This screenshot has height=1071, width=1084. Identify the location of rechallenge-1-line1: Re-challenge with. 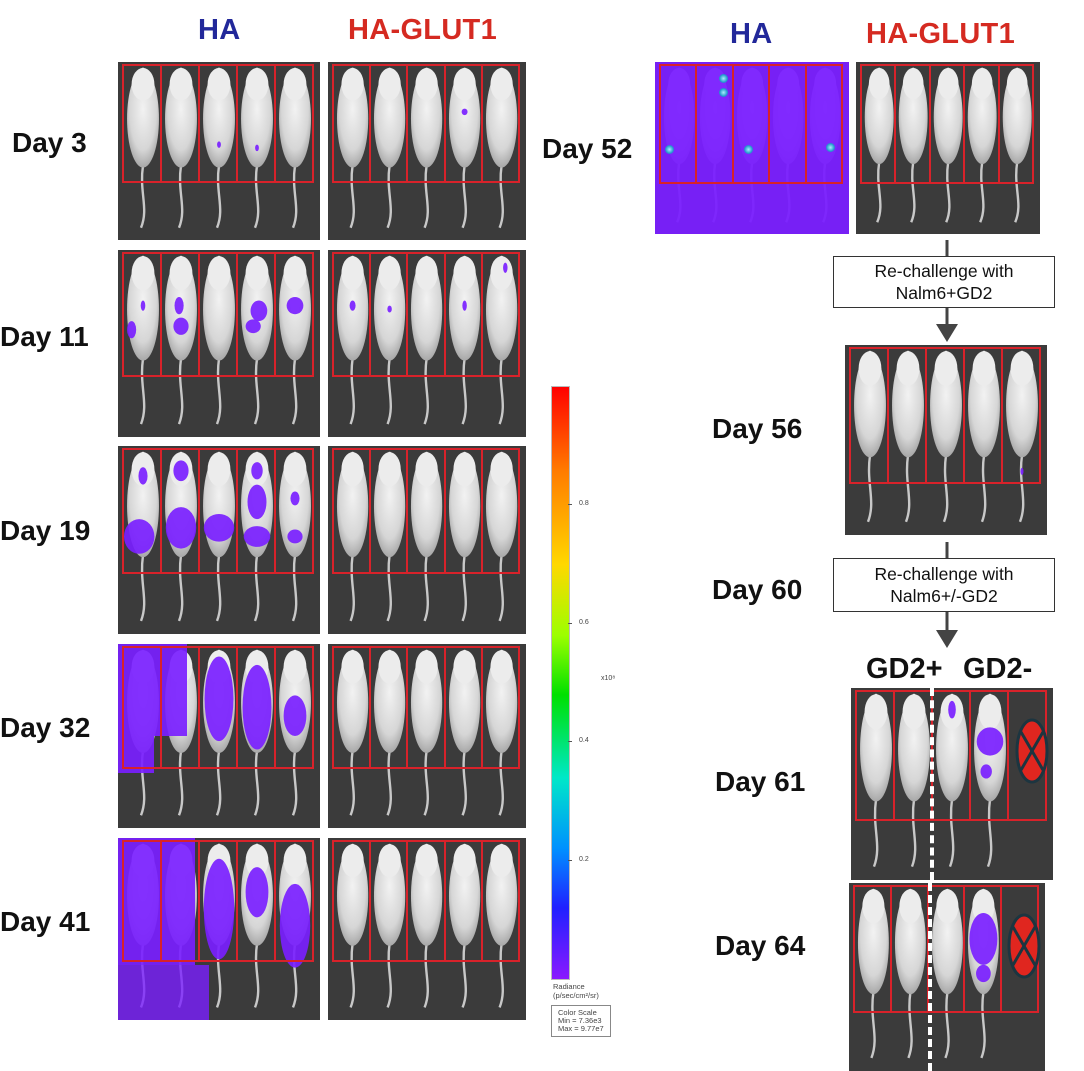
(944, 271).